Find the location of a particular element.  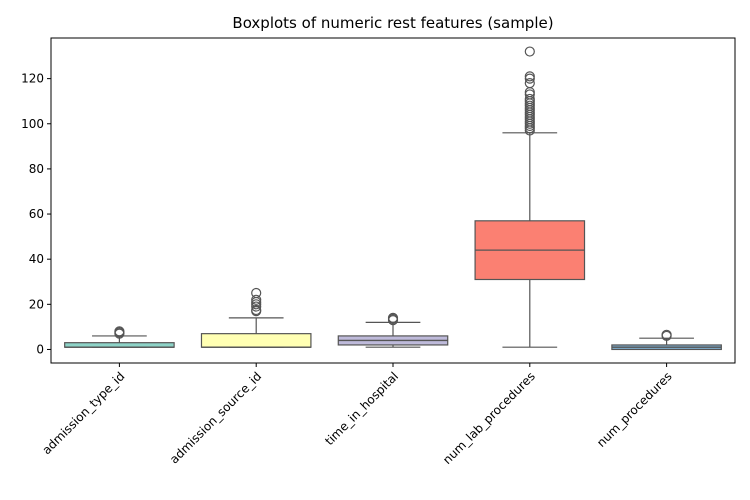

y-tick-label: 0 is located at coordinates (40, 349).